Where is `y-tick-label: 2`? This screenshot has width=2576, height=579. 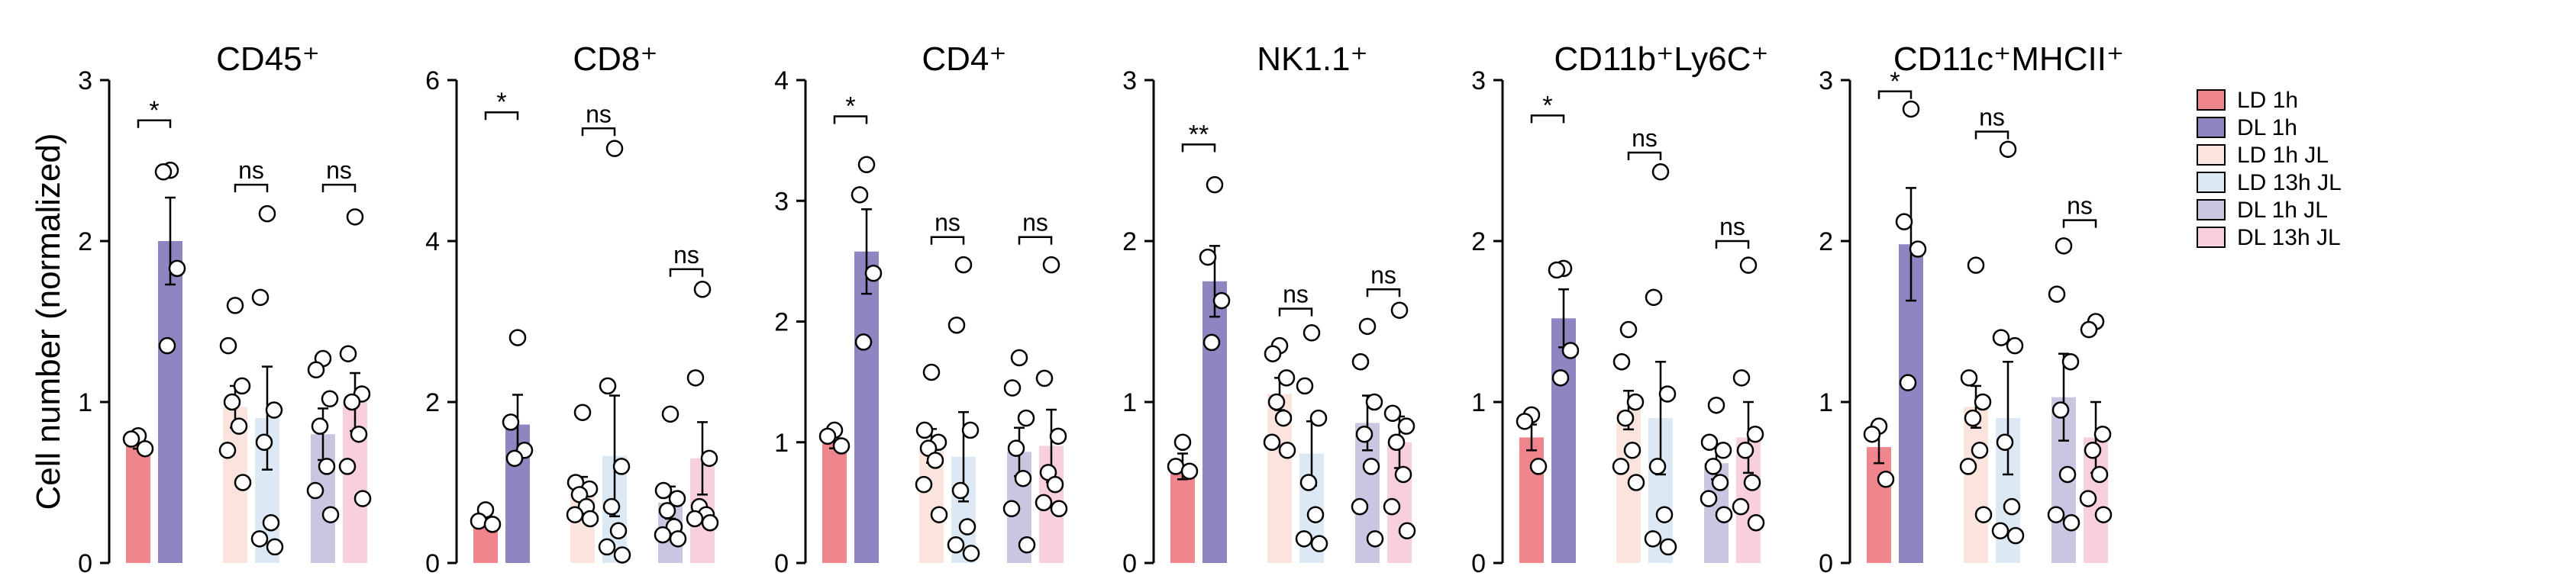 y-tick-label: 2 is located at coordinates (781, 322).